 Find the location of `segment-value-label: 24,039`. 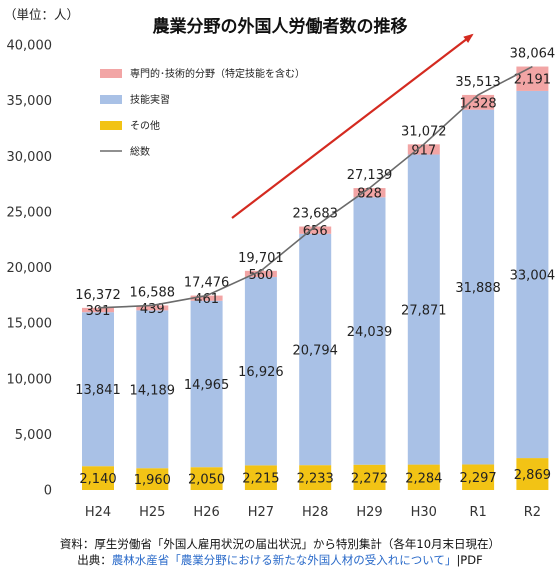

segment-value-label: 24,039 is located at coordinates (370, 332).